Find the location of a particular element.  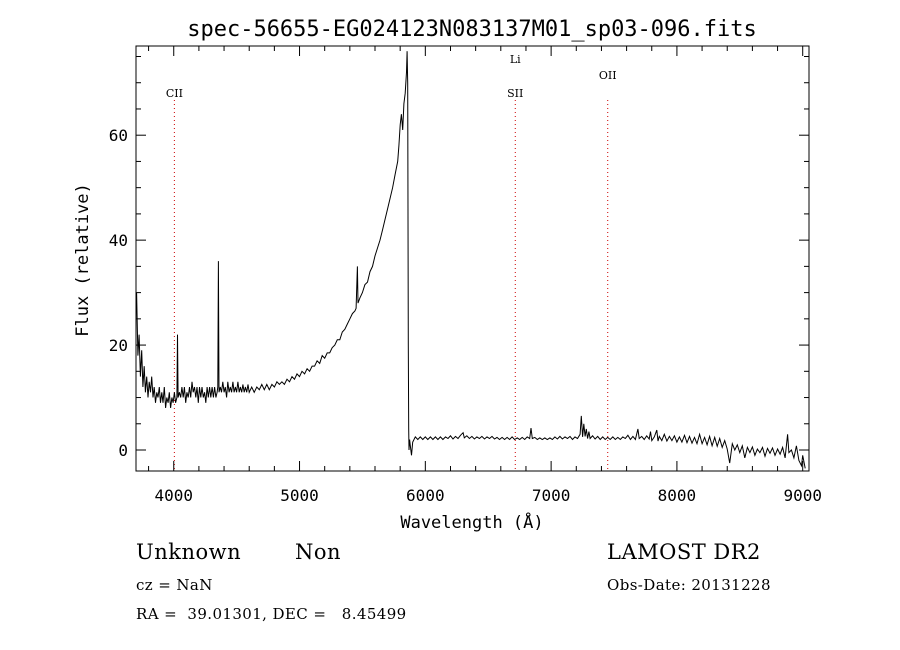

x-tick-label: 5000 is located at coordinates (299, 495).